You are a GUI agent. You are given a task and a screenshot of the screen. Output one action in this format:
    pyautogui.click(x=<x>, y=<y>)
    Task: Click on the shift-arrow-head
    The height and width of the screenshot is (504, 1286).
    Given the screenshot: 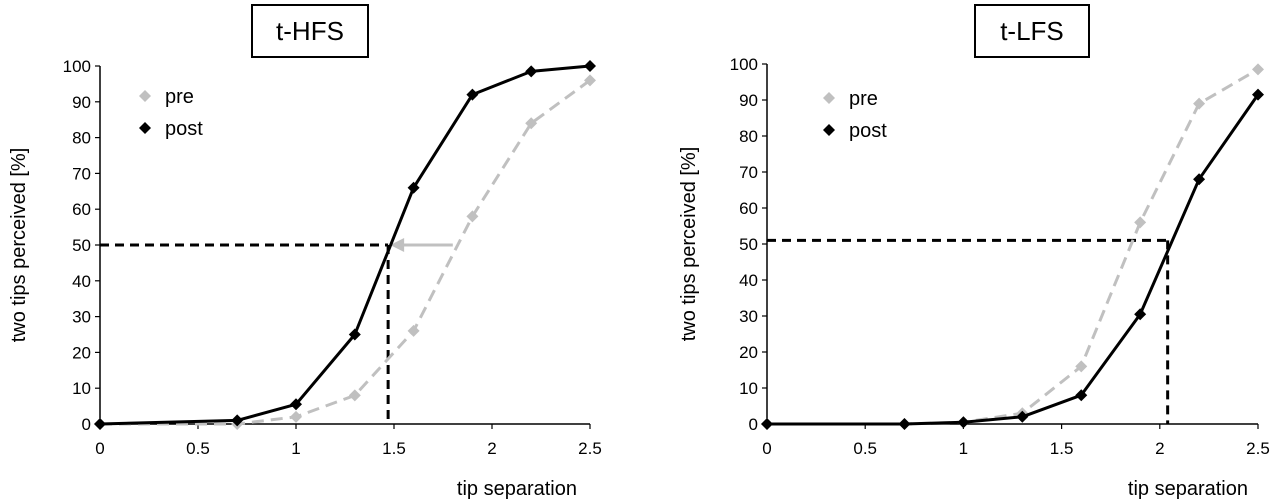 What is the action you would take?
    pyautogui.click(x=397, y=245)
    